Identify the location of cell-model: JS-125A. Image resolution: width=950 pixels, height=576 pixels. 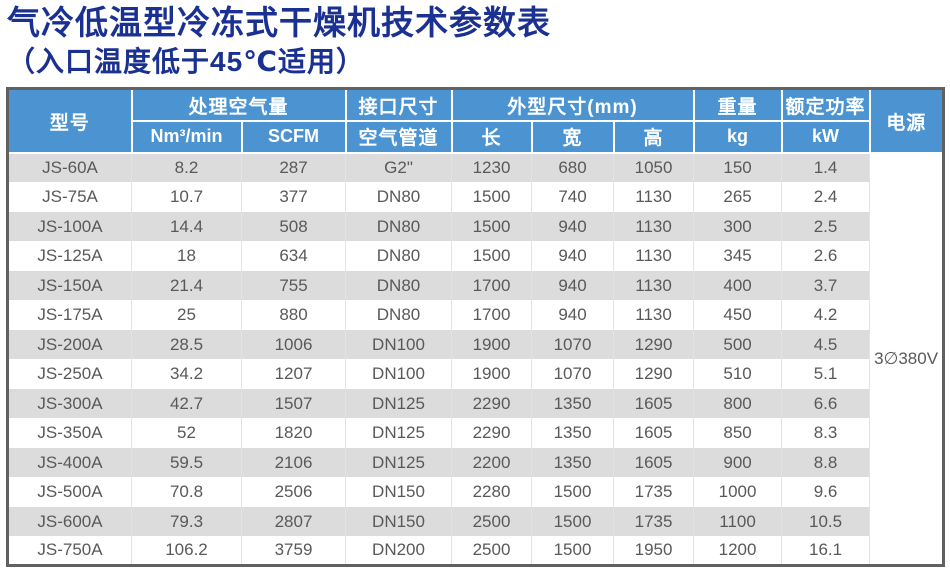
(69, 256).